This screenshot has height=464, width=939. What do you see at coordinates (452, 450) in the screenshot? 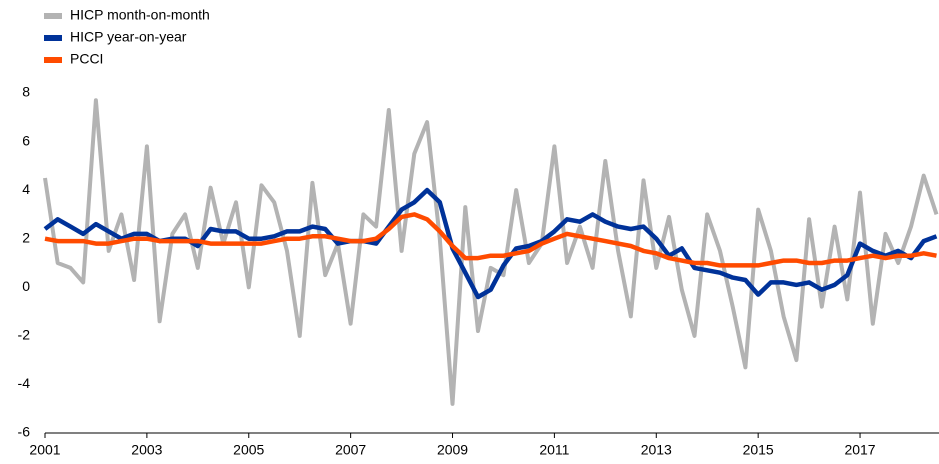
I see `x-tick-label: 2009` at bounding box center [452, 450].